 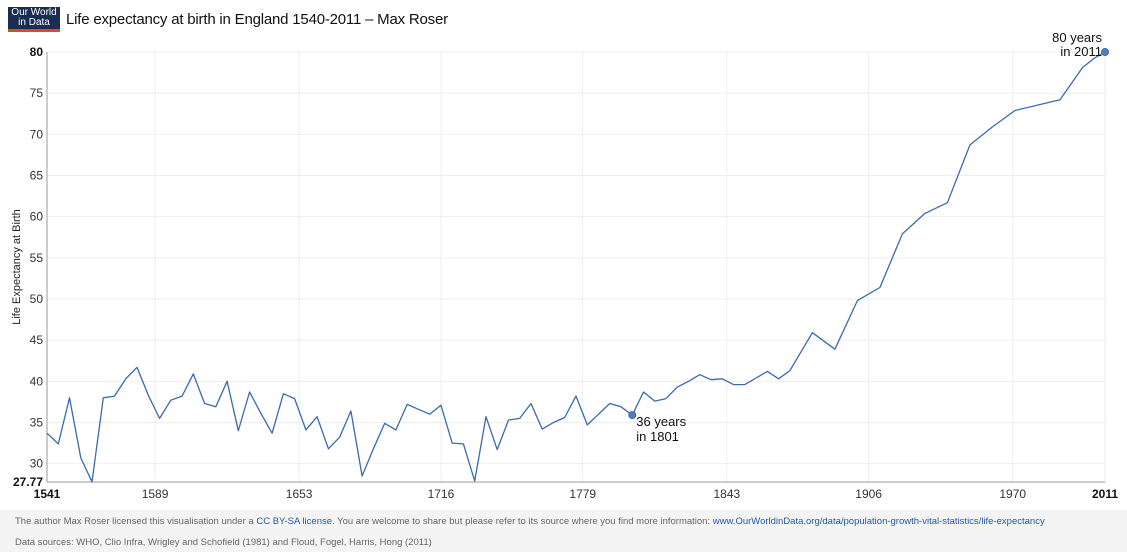 What do you see at coordinates (657, 436) in the screenshot?
I see `annotation-label: in 1801` at bounding box center [657, 436].